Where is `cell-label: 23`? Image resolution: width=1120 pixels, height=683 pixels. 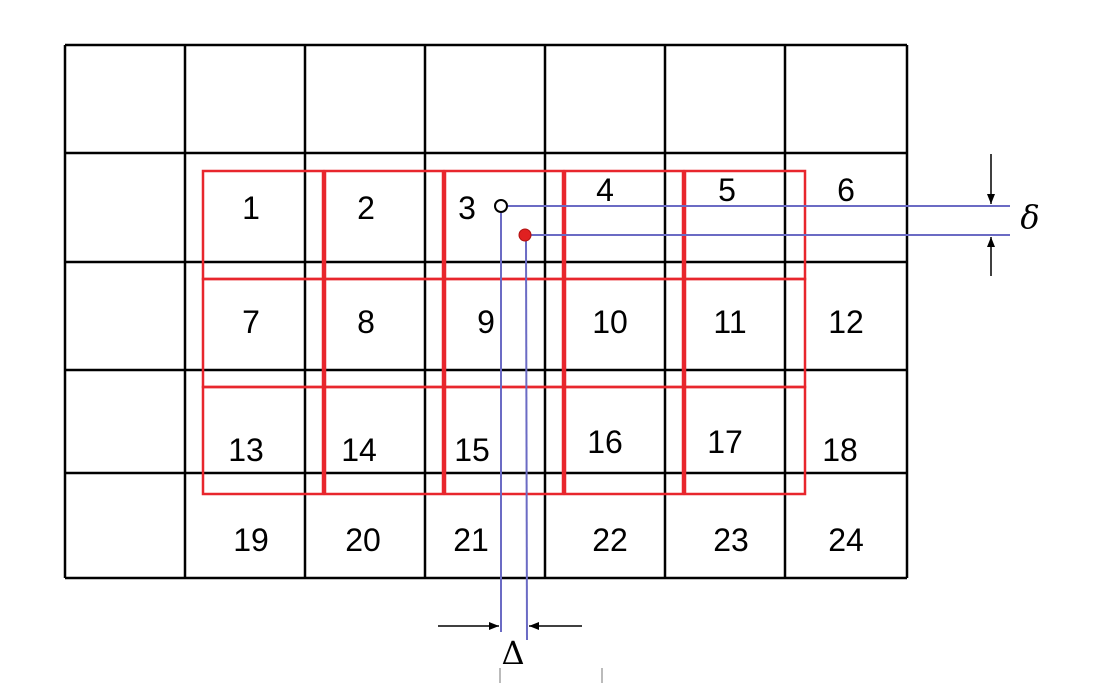 cell-label: 23 is located at coordinates (731, 540).